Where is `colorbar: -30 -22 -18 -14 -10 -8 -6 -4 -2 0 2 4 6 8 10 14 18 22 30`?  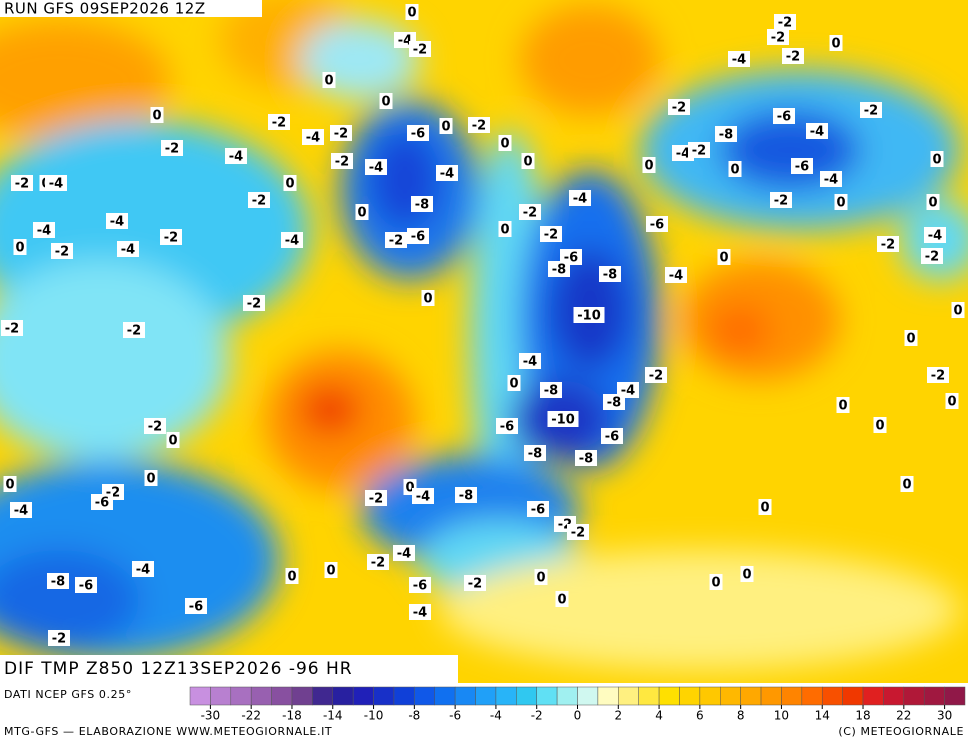
colorbar: -30 -22 -18 -14 -10 -8 -6 -4 -2 0 2 4 6 8 10 14 18 22 30 is located at coordinates (577, 704).